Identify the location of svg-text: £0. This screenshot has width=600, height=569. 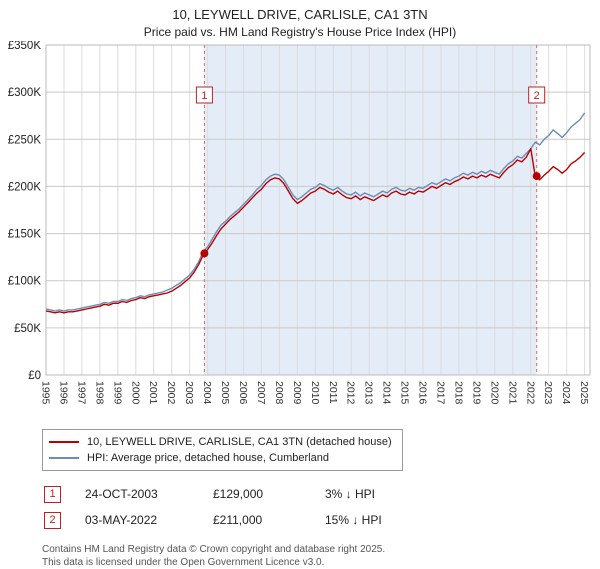
(34, 376).